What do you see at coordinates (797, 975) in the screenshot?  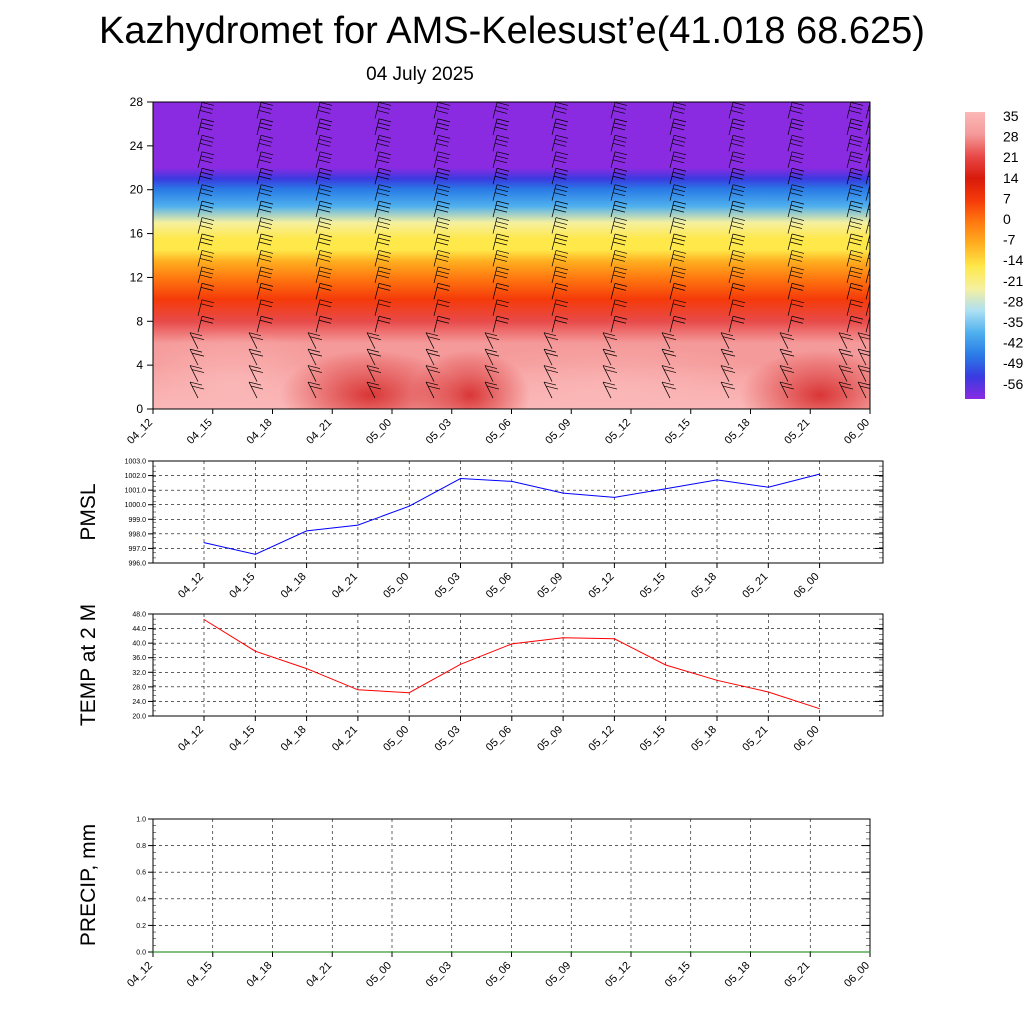 I see `x-tick-label: 05_21` at bounding box center [797, 975].